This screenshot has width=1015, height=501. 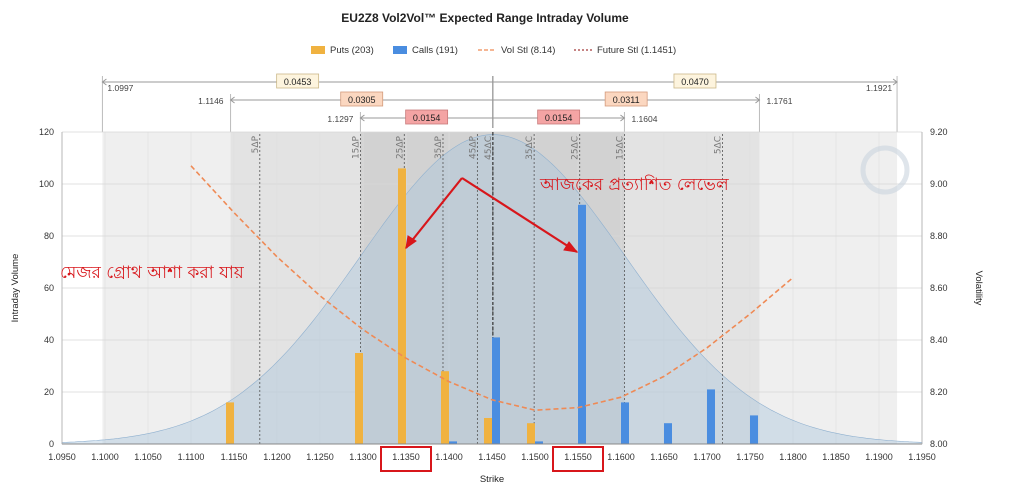 I want to click on y-tick-label: 20, so click(x=49, y=392).